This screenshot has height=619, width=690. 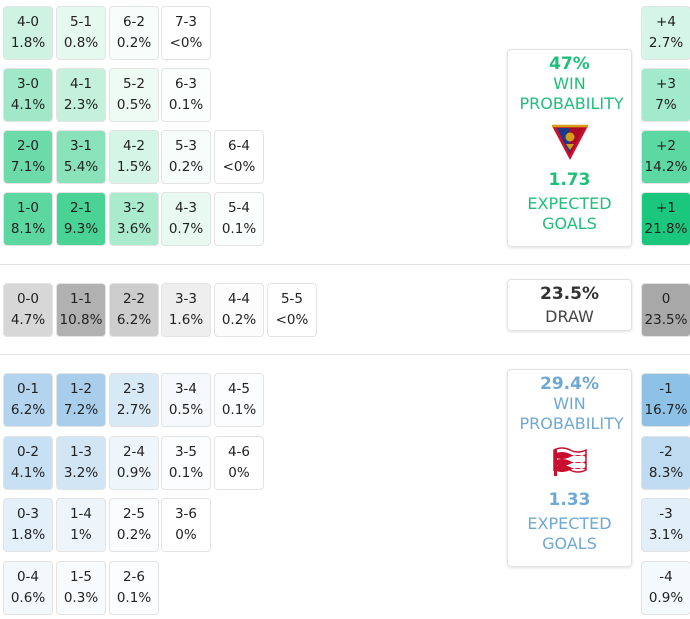 What do you see at coordinates (81, 299) in the screenshot?
I see `score-cell-1-1-label: 1-1` at bounding box center [81, 299].